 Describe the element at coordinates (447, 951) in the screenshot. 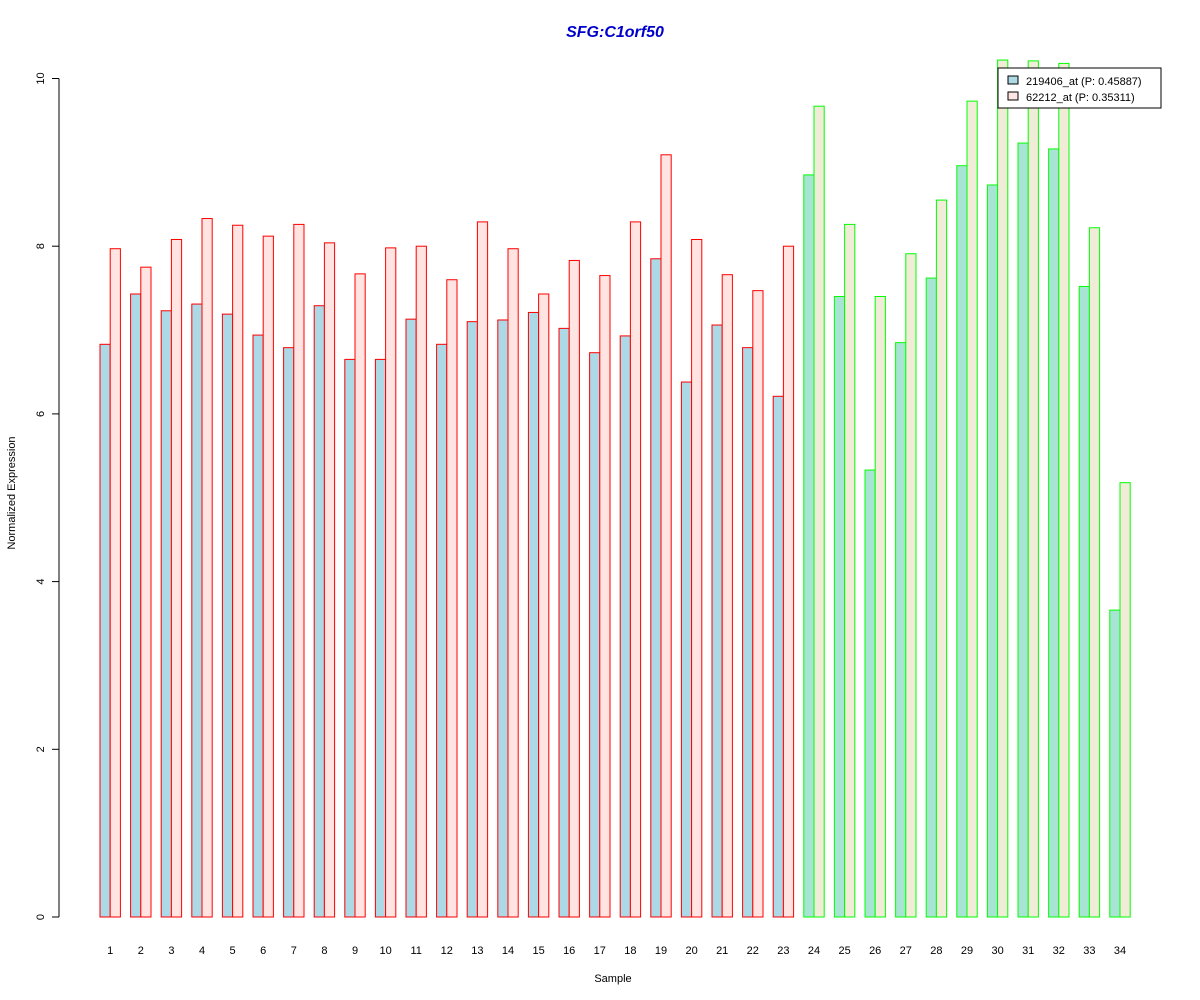

I see `x-tick-label: 12` at that location.